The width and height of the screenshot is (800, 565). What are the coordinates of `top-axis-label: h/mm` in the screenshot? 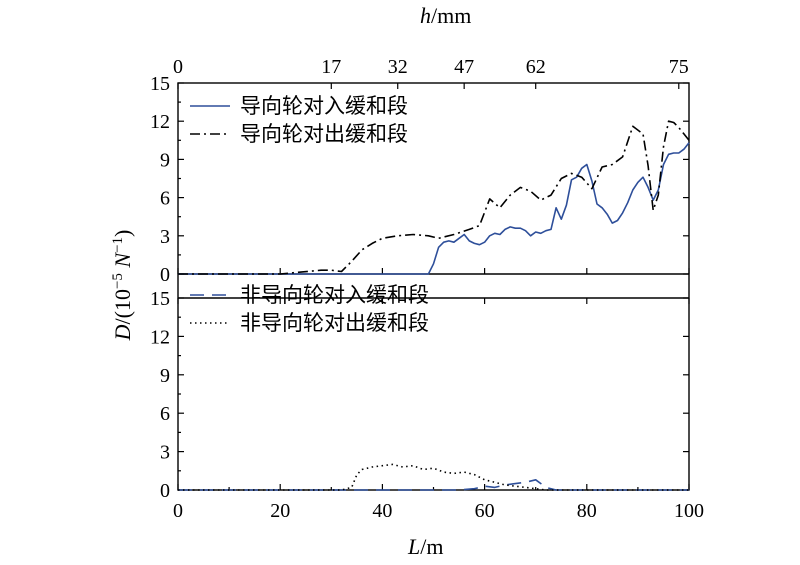 It's located at (445, 15).